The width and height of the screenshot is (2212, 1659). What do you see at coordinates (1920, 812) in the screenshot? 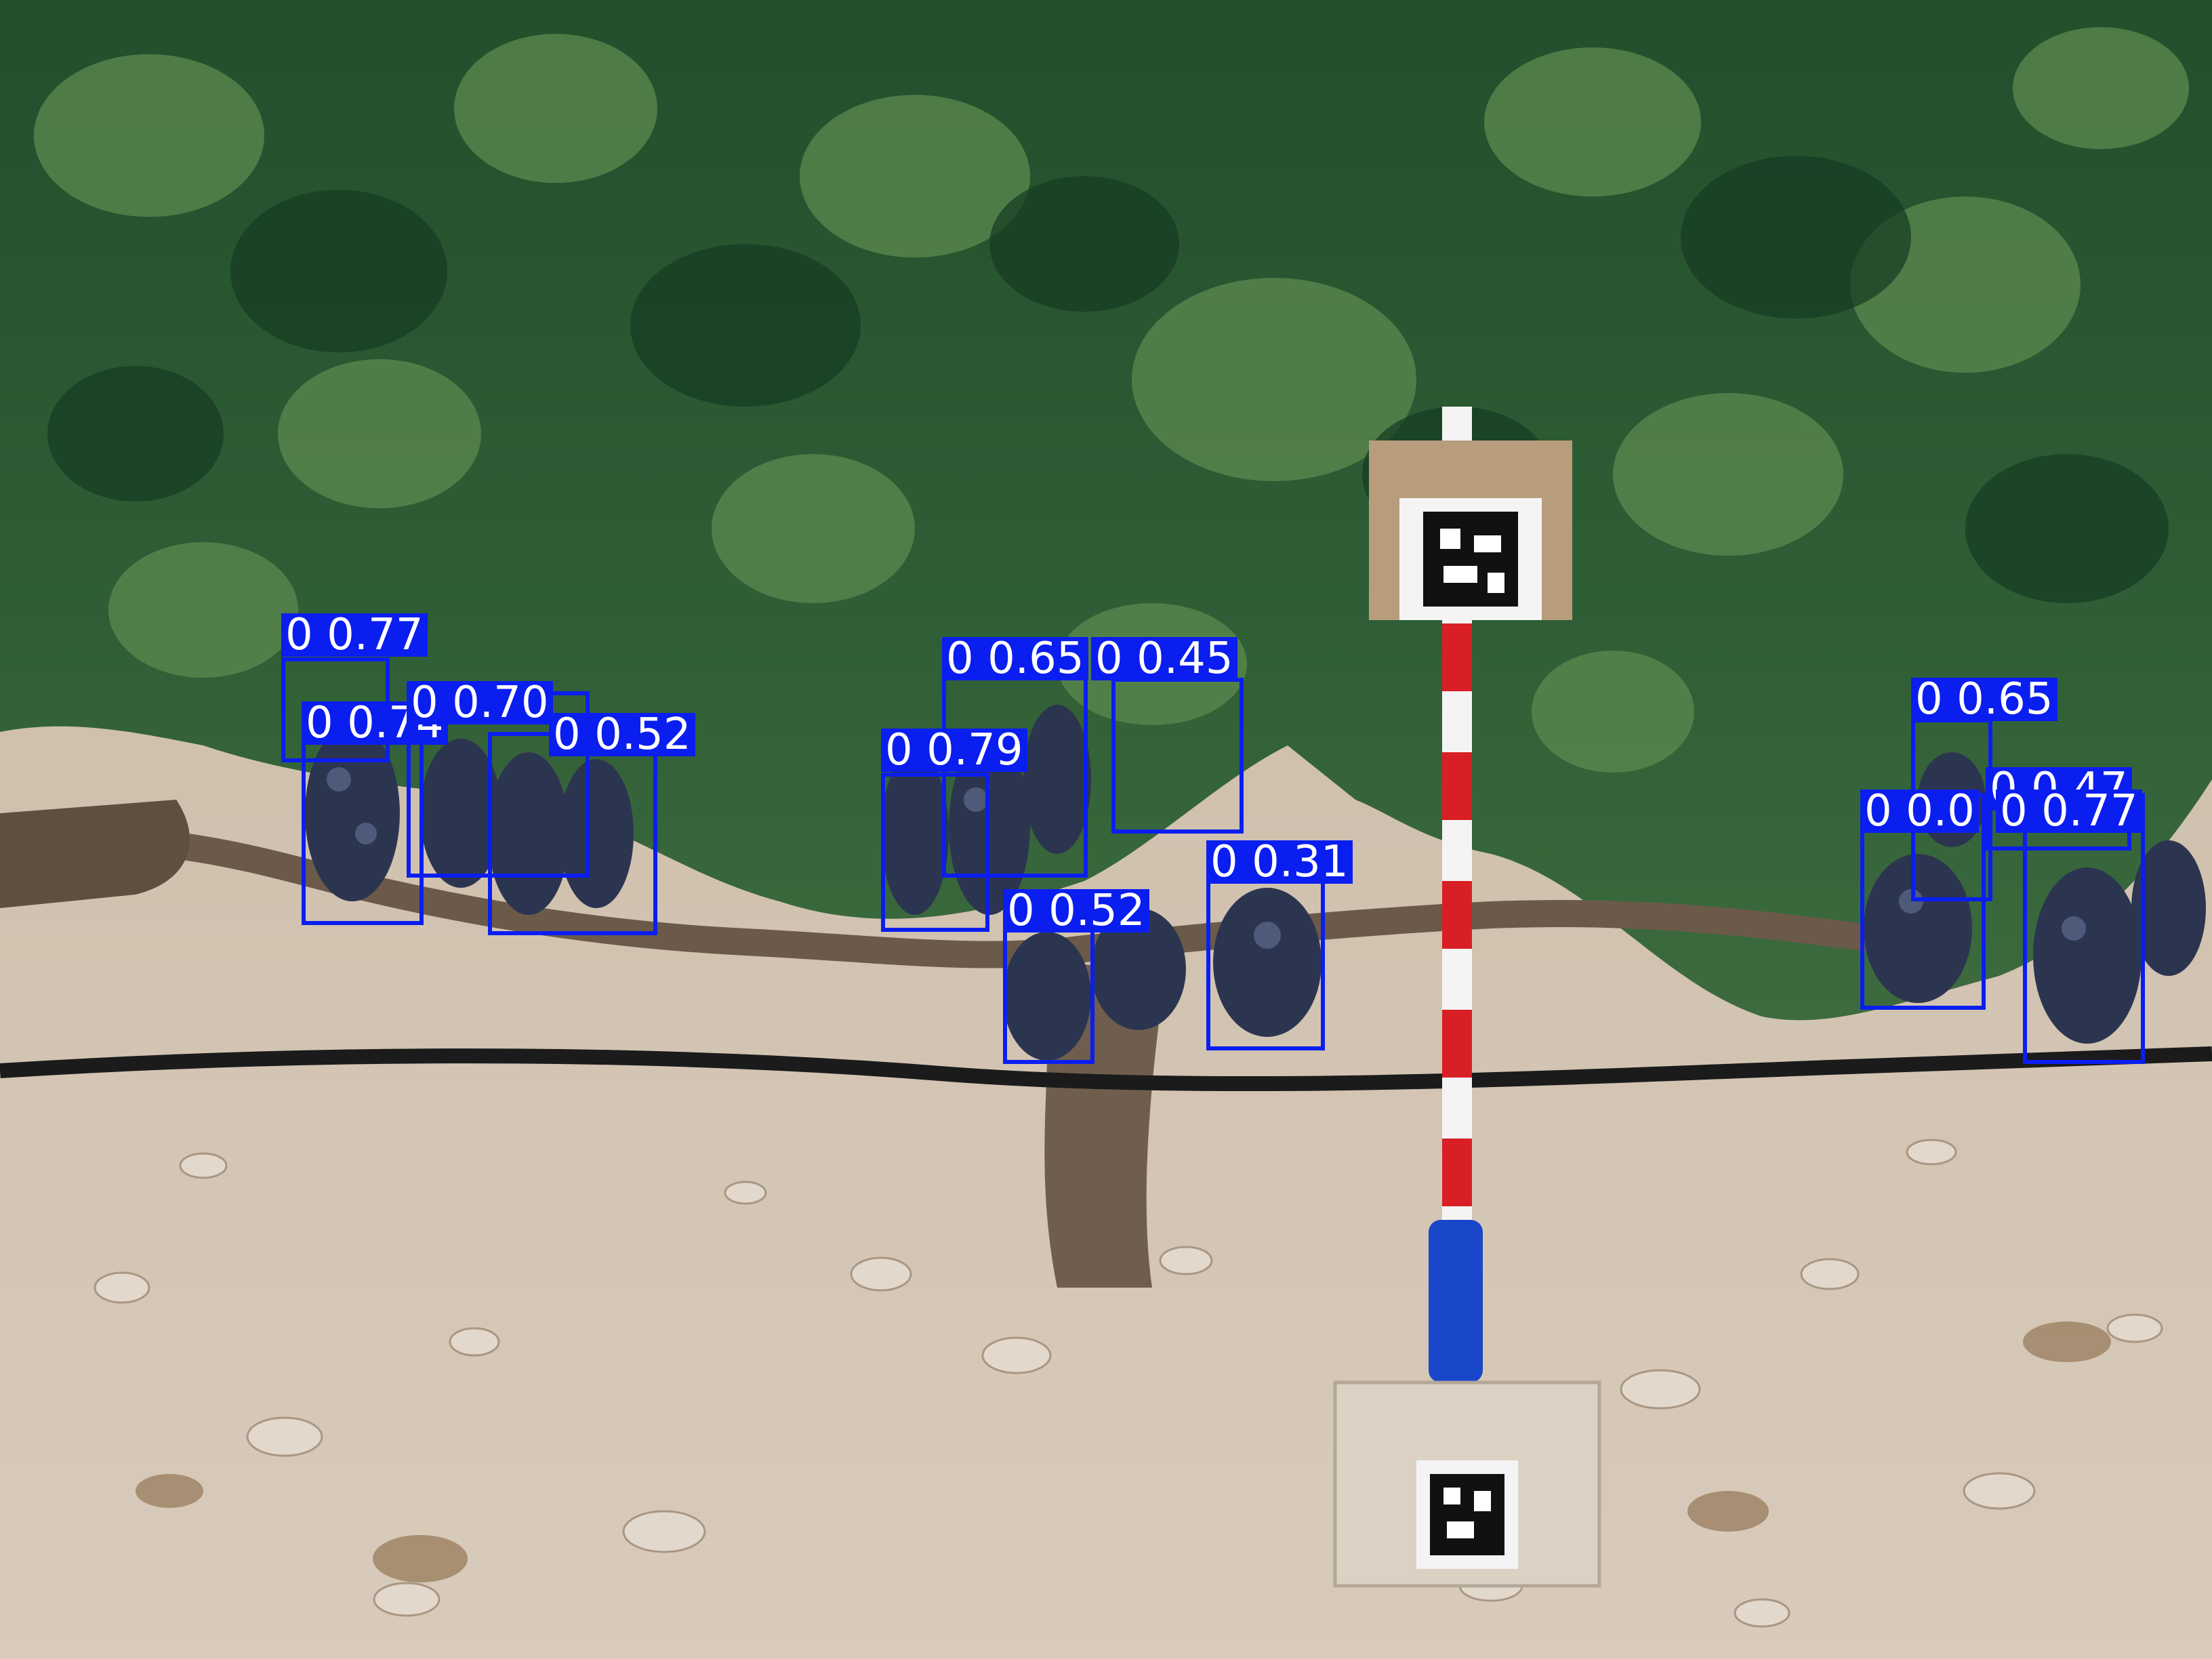
I see `detection-label: 0 0.0` at bounding box center [1920, 812].